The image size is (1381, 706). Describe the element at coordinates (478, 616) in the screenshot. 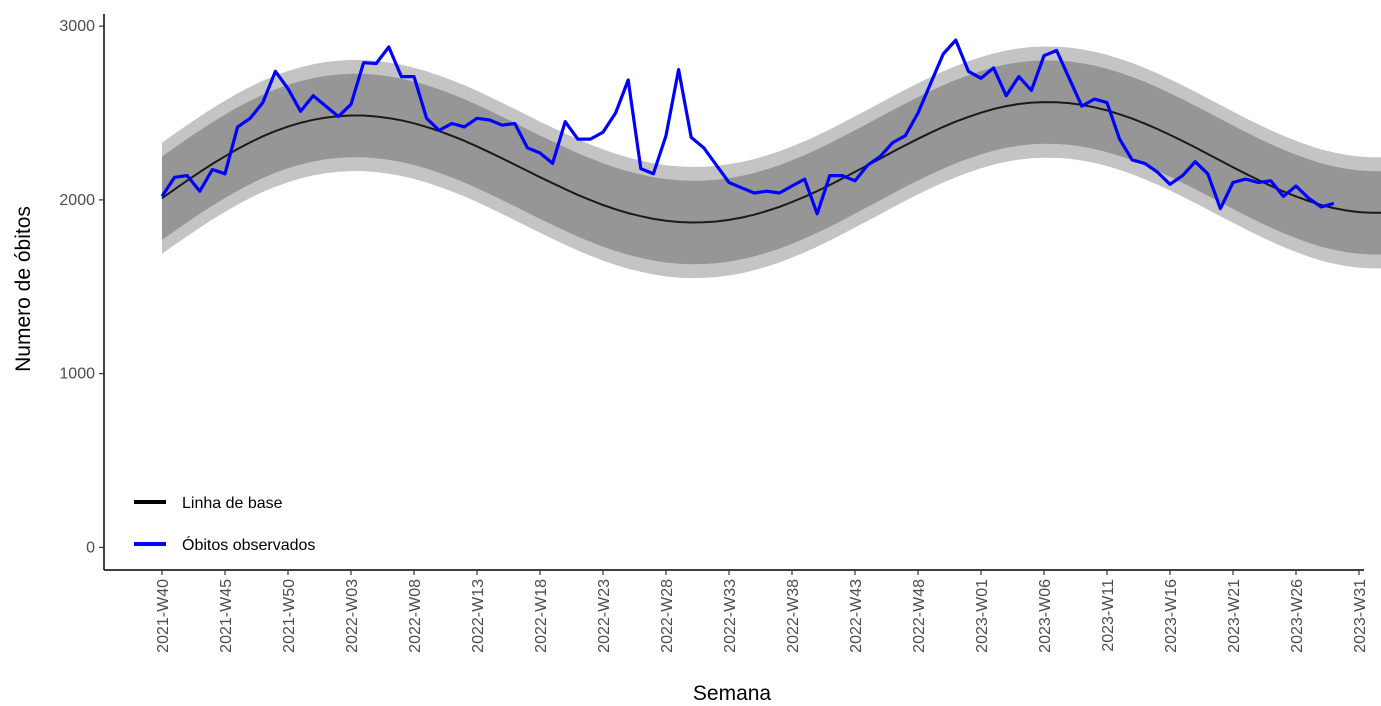

I see `x-tick-label: 2022-W13` at that location.